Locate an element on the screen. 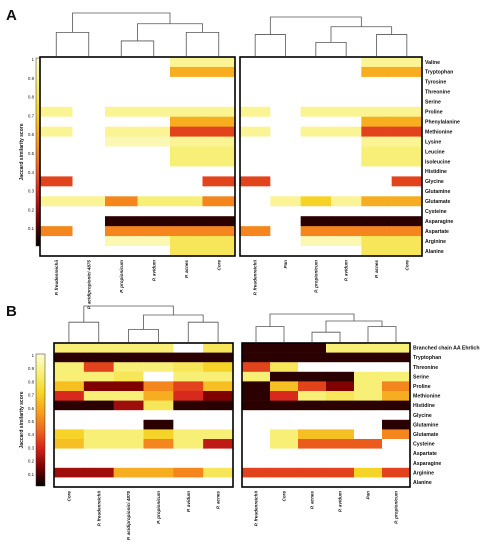 The width and height of the screenshot is (489, 550). row-label: Arginine is located at coordinates (435, 242).